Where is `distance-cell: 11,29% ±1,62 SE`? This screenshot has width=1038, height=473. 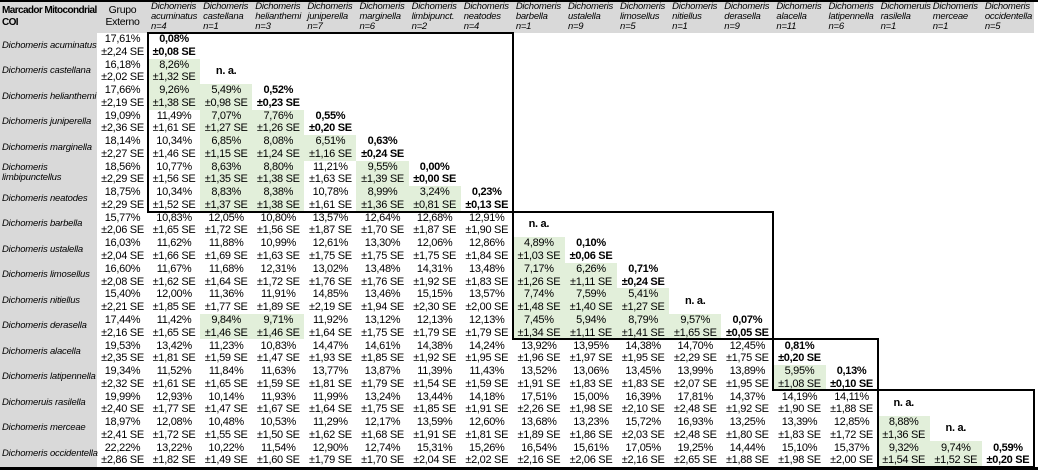 distance-cell: 11,29% ±1,62 SE is located at coordinates (330, 428).